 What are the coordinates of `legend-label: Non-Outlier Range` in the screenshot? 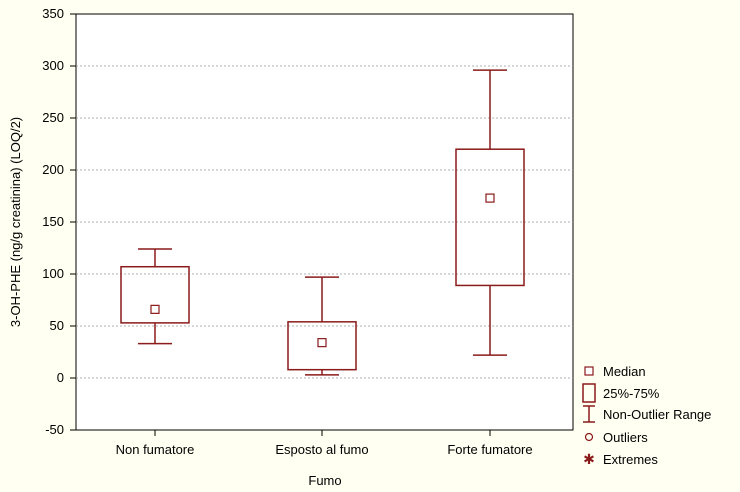 It's located at (657, 414).